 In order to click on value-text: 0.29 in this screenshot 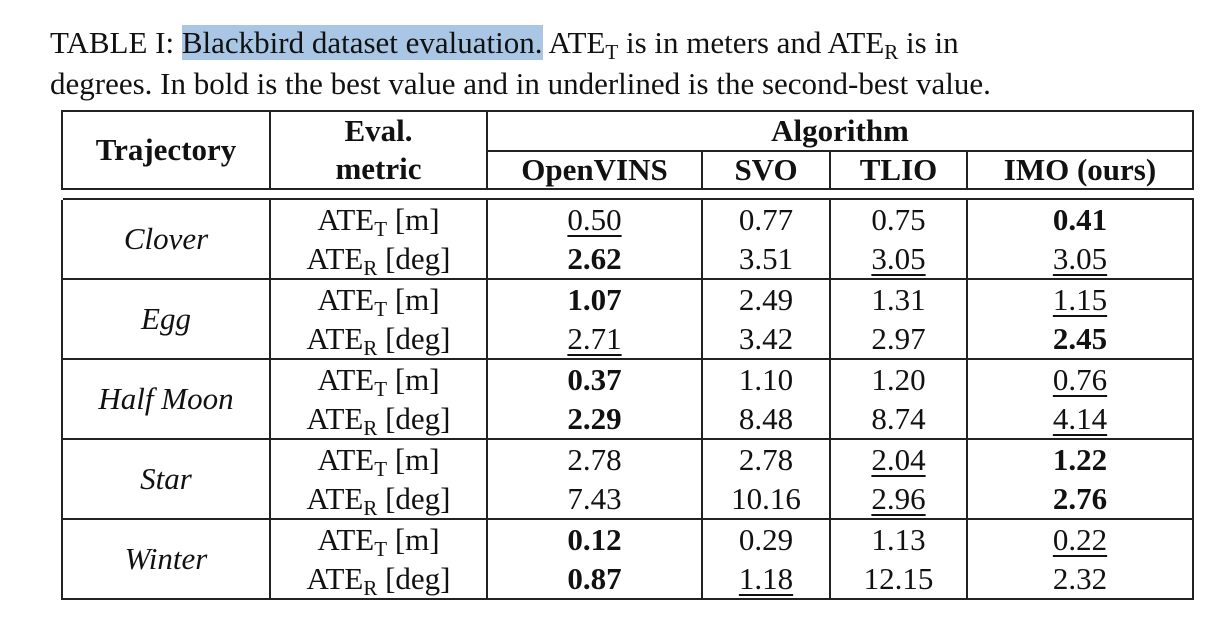, I will do `click(766, 539)`.